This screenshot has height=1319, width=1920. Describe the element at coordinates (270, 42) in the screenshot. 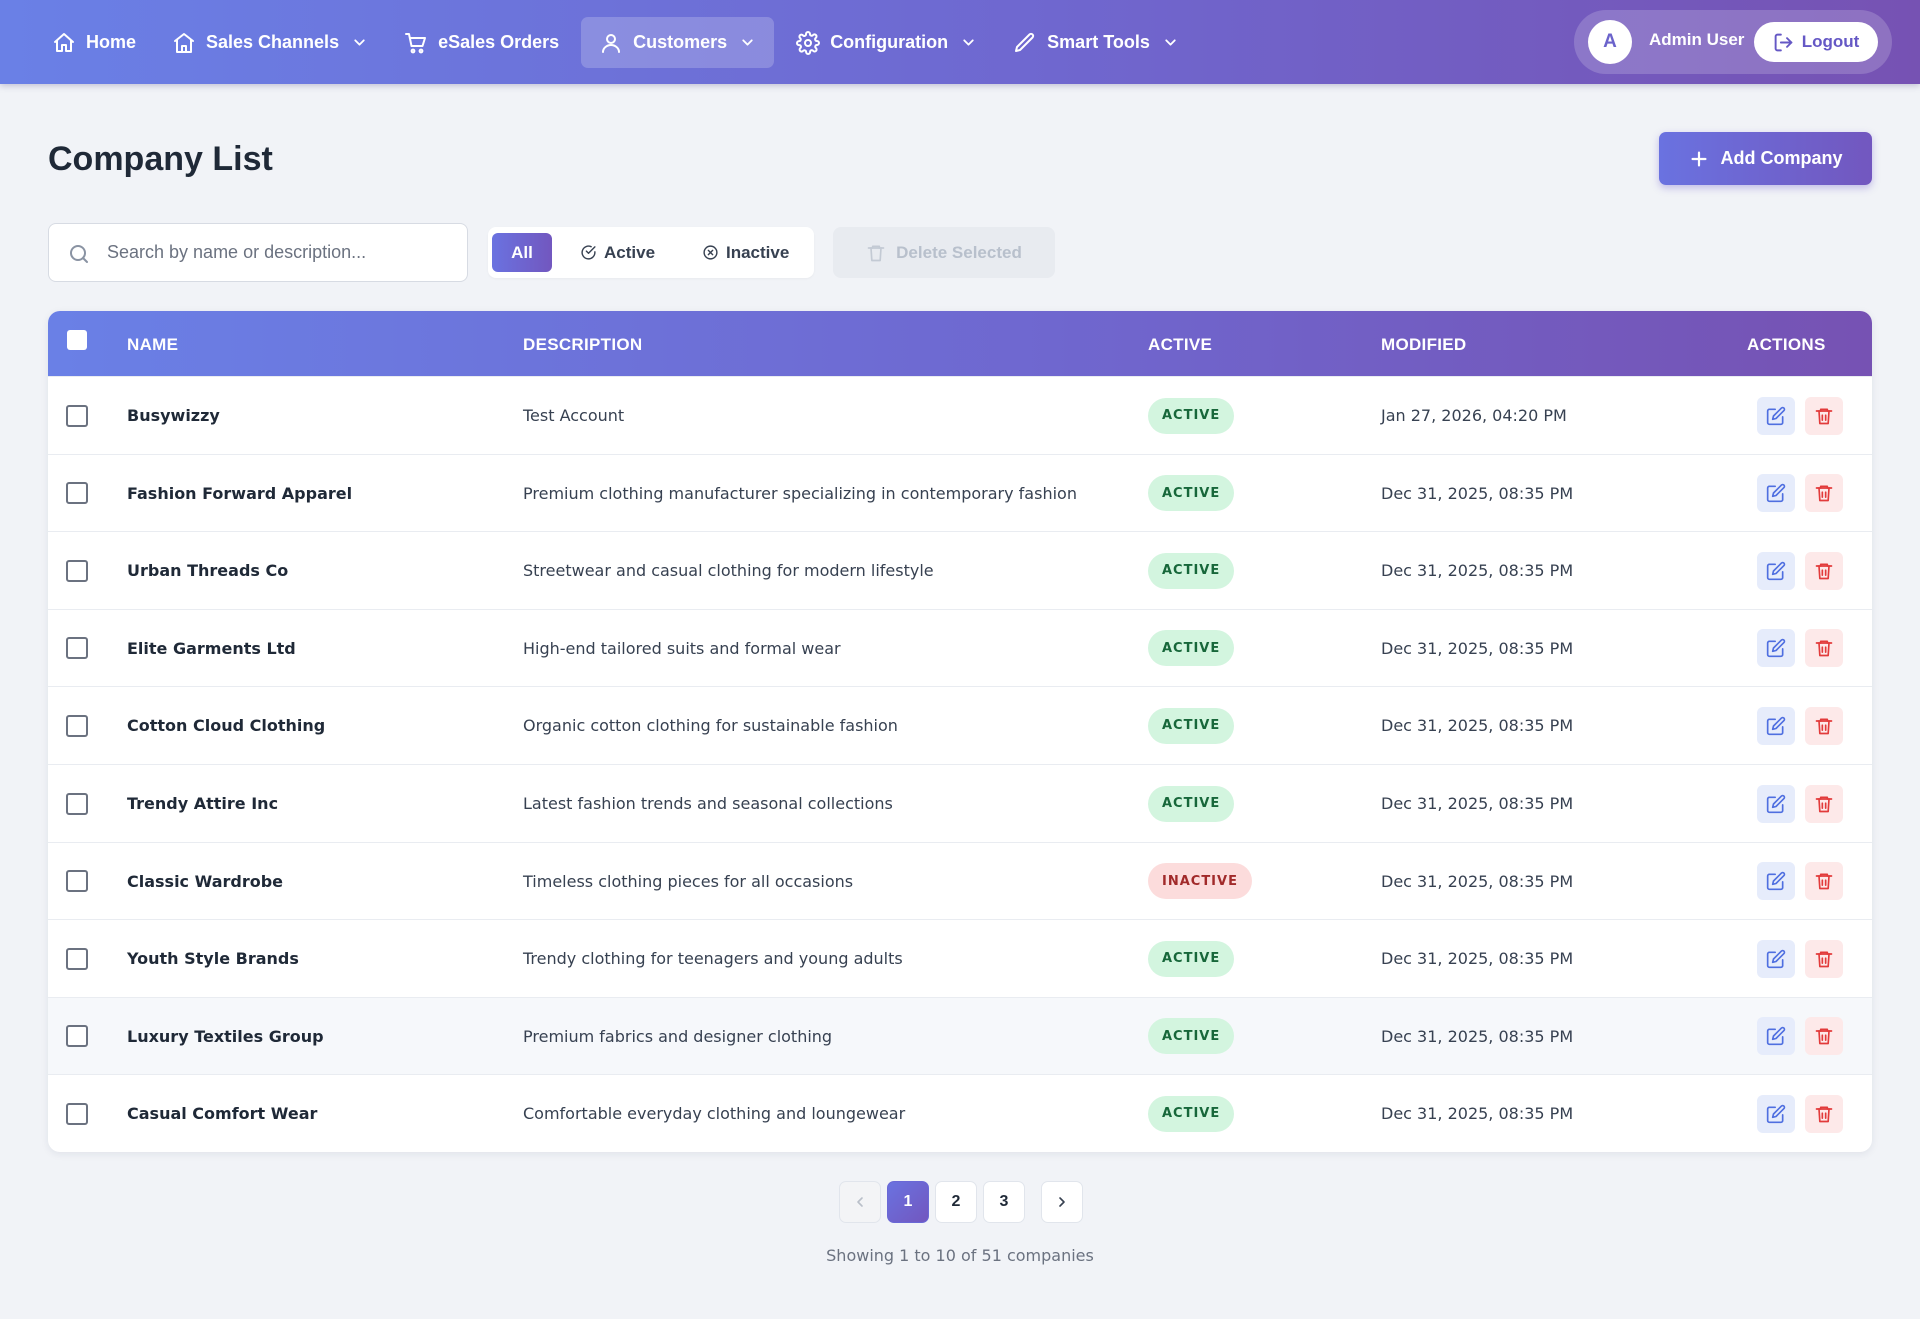

I see `nav-item-sales-channels: Sales Channels` at that location.